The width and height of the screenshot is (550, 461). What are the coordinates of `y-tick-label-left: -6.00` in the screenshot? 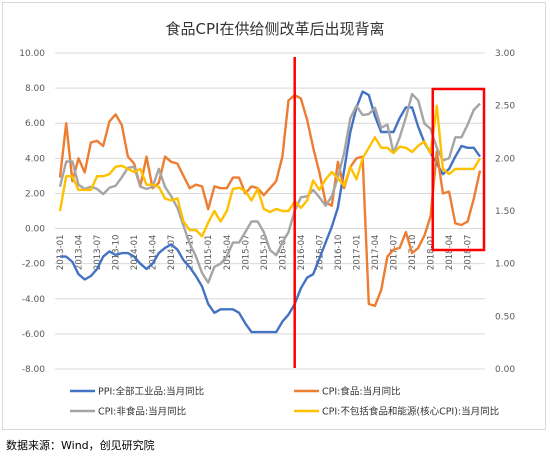 It's located at (34, 335).